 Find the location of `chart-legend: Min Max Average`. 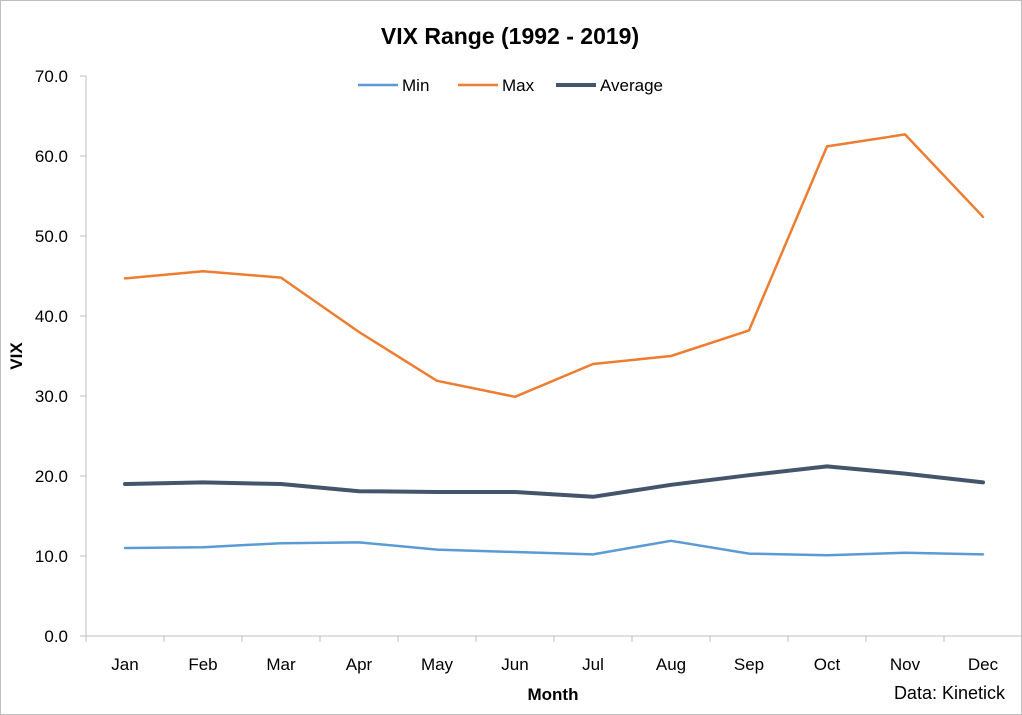

chart-legend: Min Max Average is located at coordinates (510, 85).